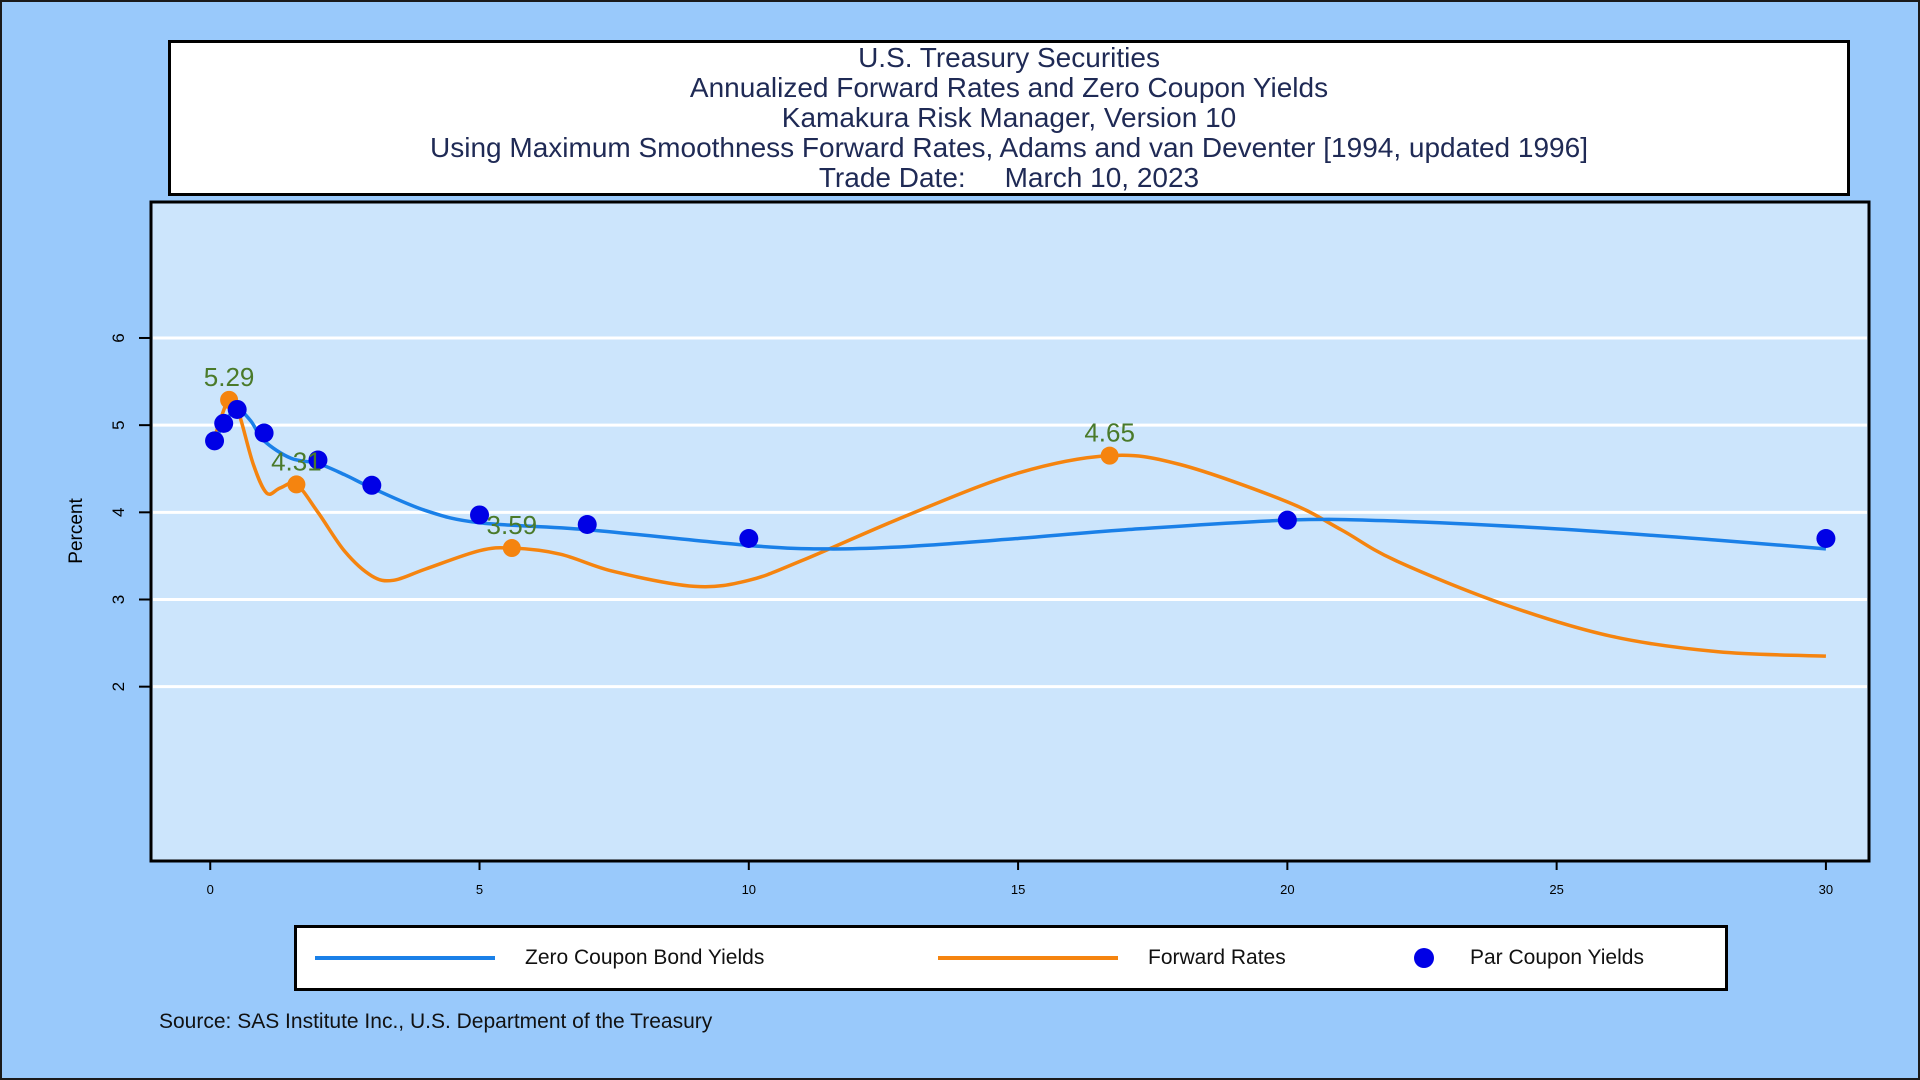  Describe the element at coordinates (1009, 57) in the screenshot. I see `title-line-1: U.S. Treasury Securities` at that location.